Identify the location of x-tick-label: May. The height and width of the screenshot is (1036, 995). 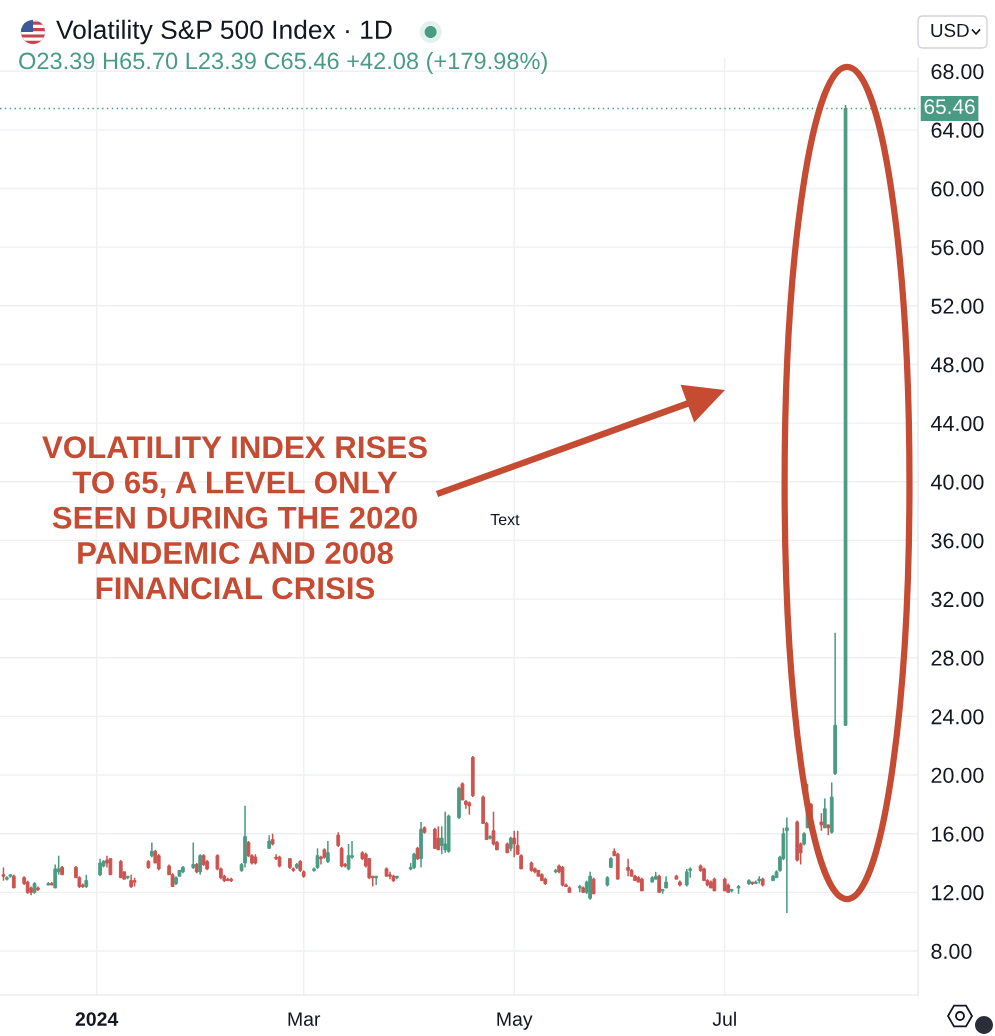
(515, 1021).